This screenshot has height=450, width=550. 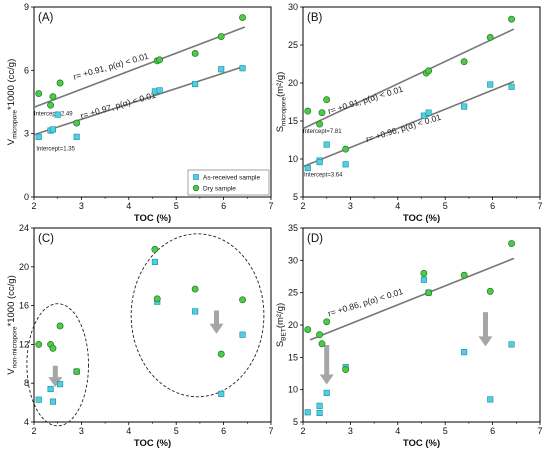 I want to click on y-tick-label: 10, so click(x=293, y=390).